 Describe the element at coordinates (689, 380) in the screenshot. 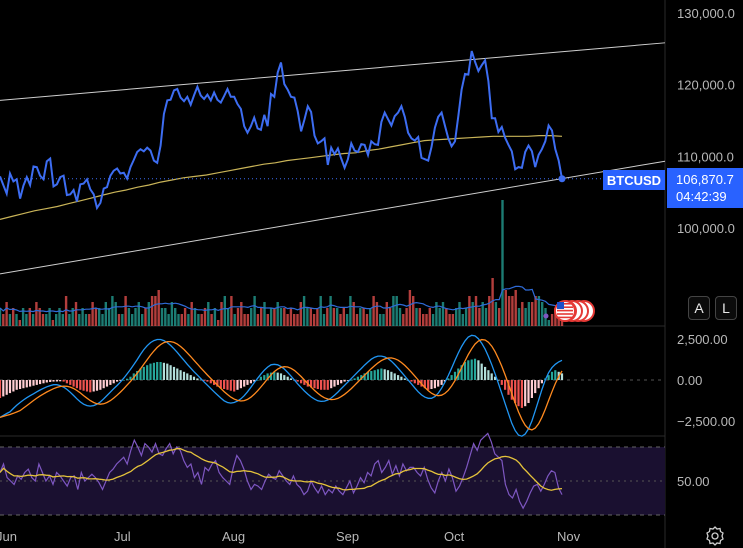

I see `macd-axis-tick-label: 0.00` at that location.